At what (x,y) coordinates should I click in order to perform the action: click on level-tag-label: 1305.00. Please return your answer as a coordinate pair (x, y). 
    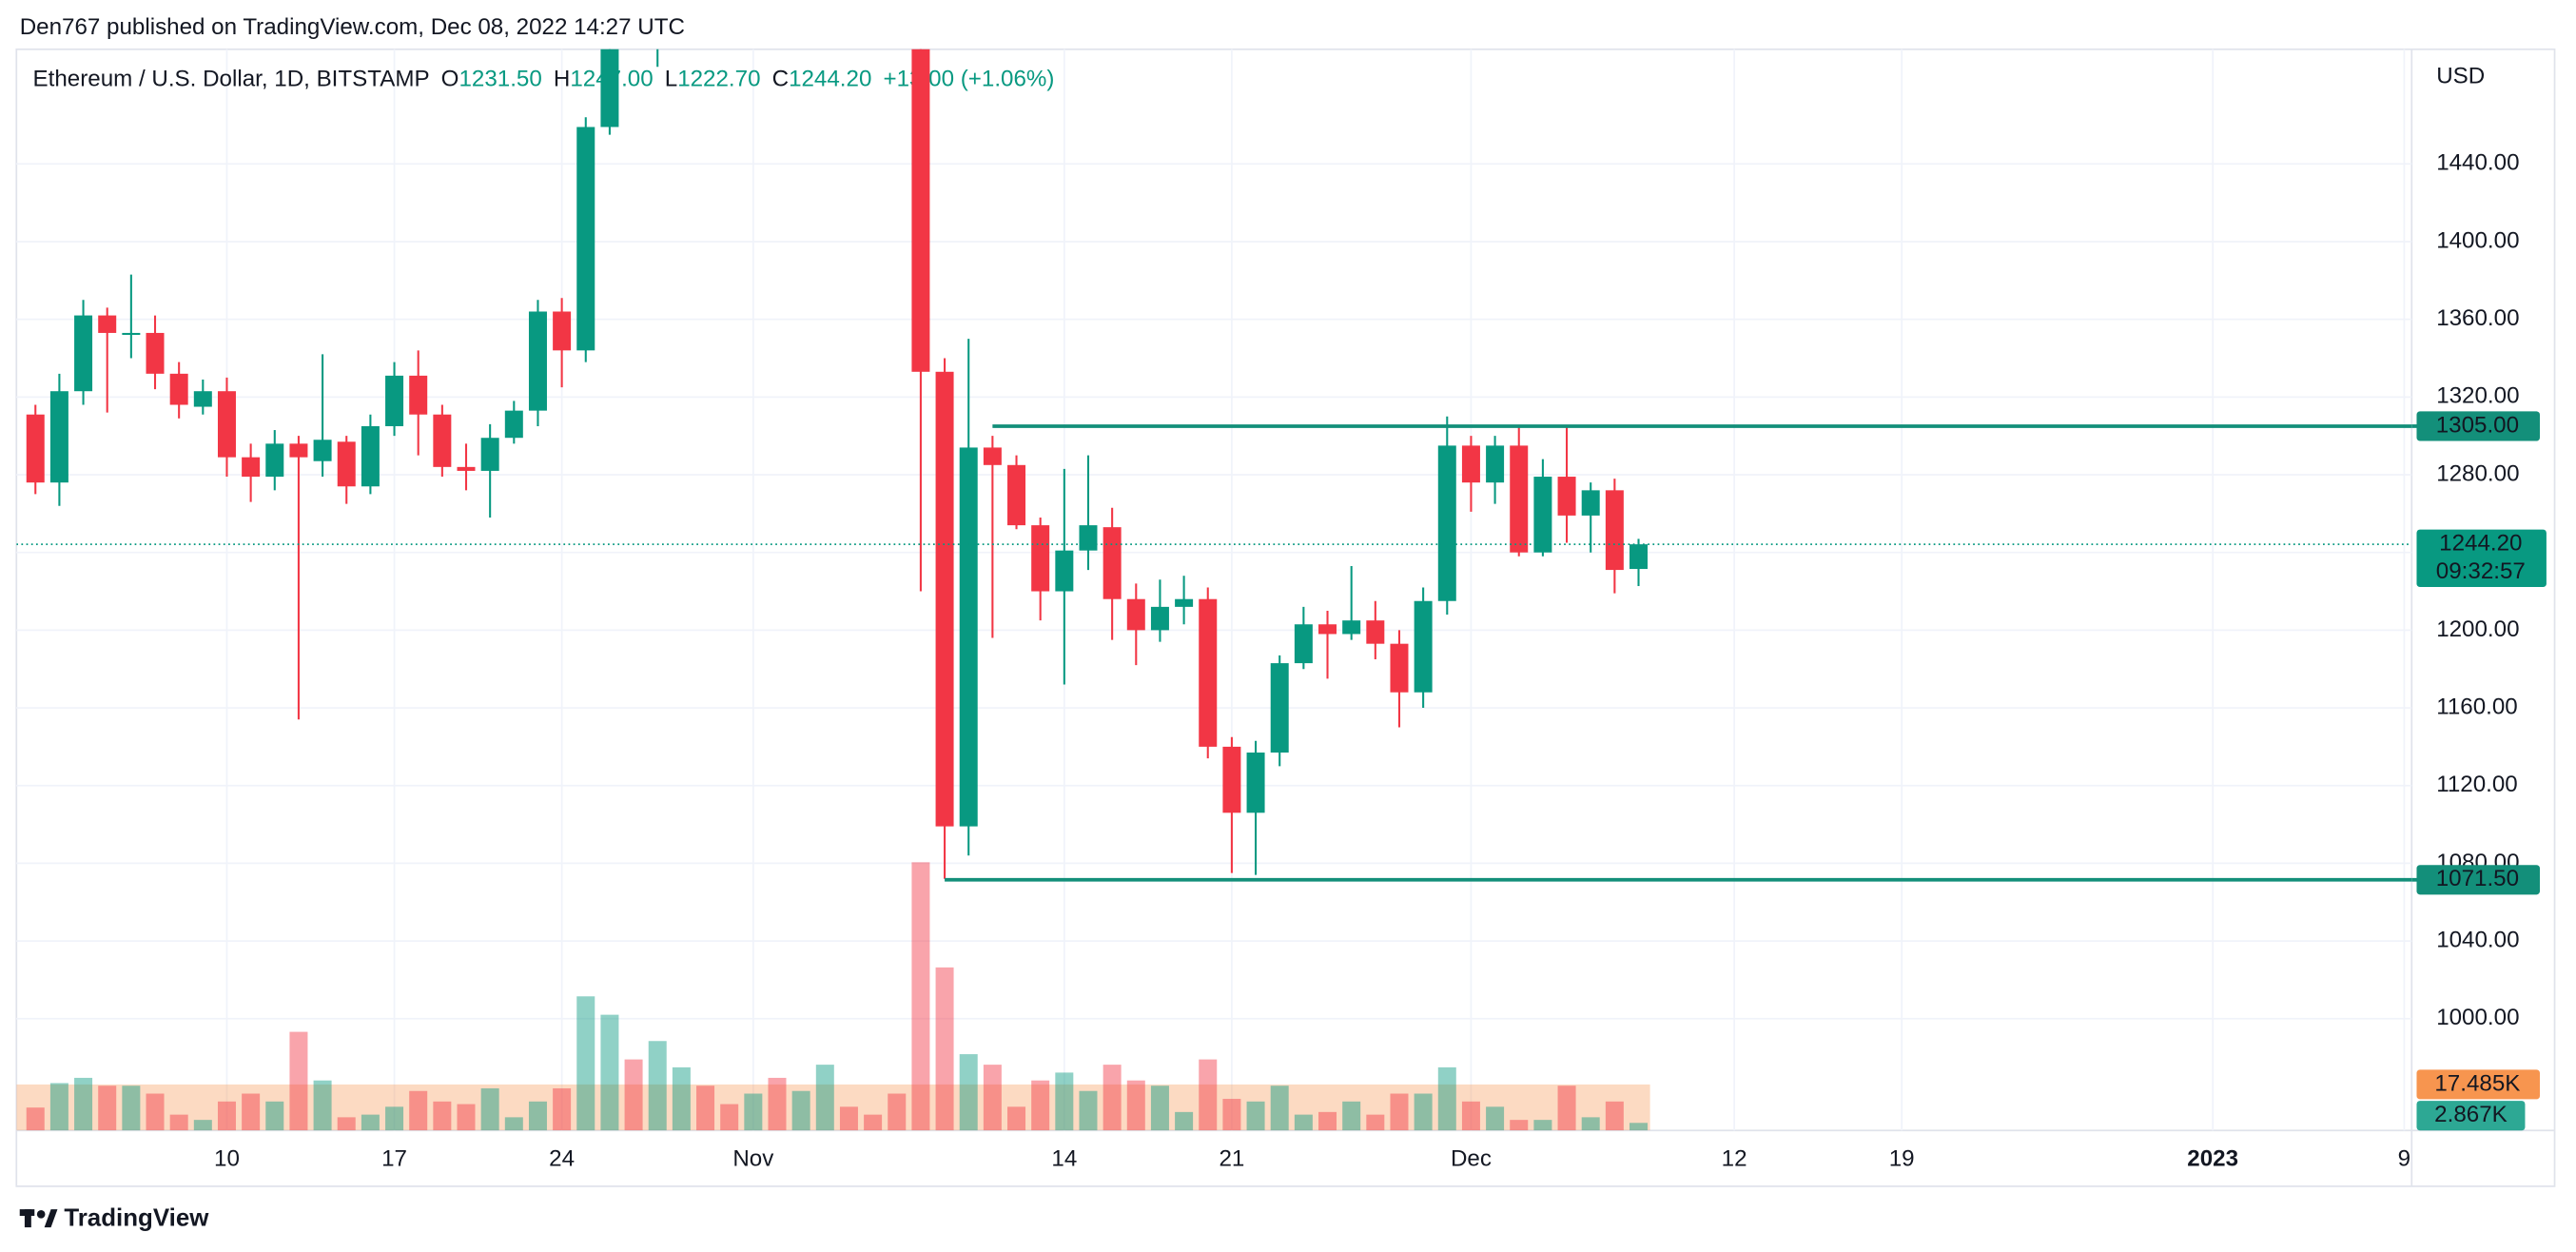
    Looking at the image, I should click on (2477, 425).